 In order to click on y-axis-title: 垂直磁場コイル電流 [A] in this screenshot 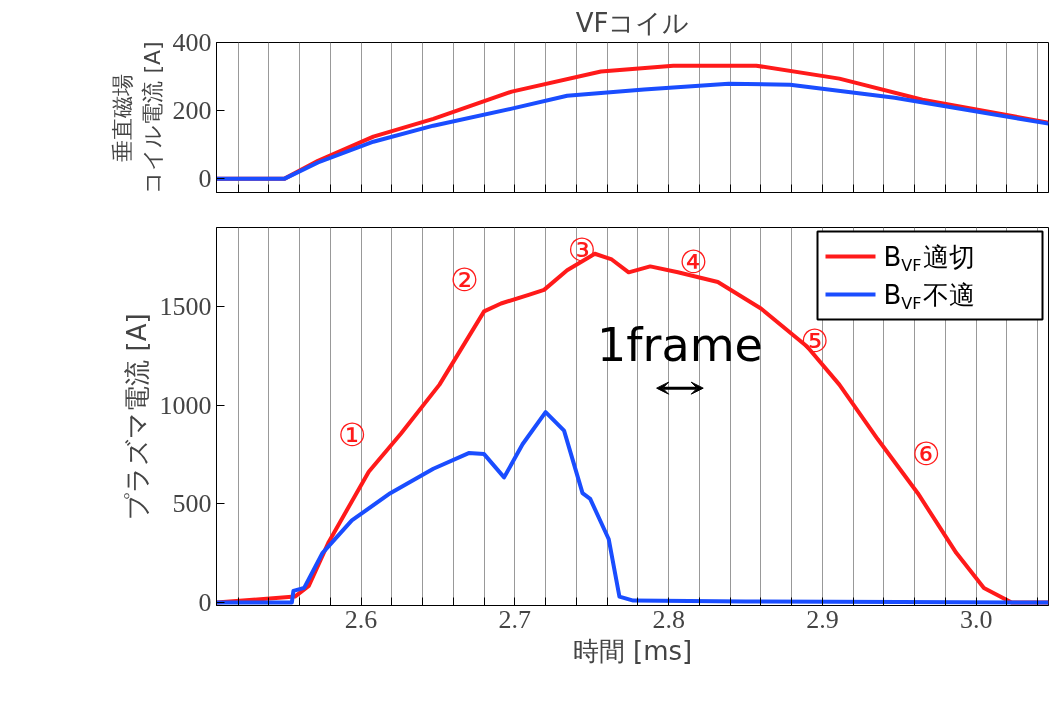, I will do `click(137, 117)`.